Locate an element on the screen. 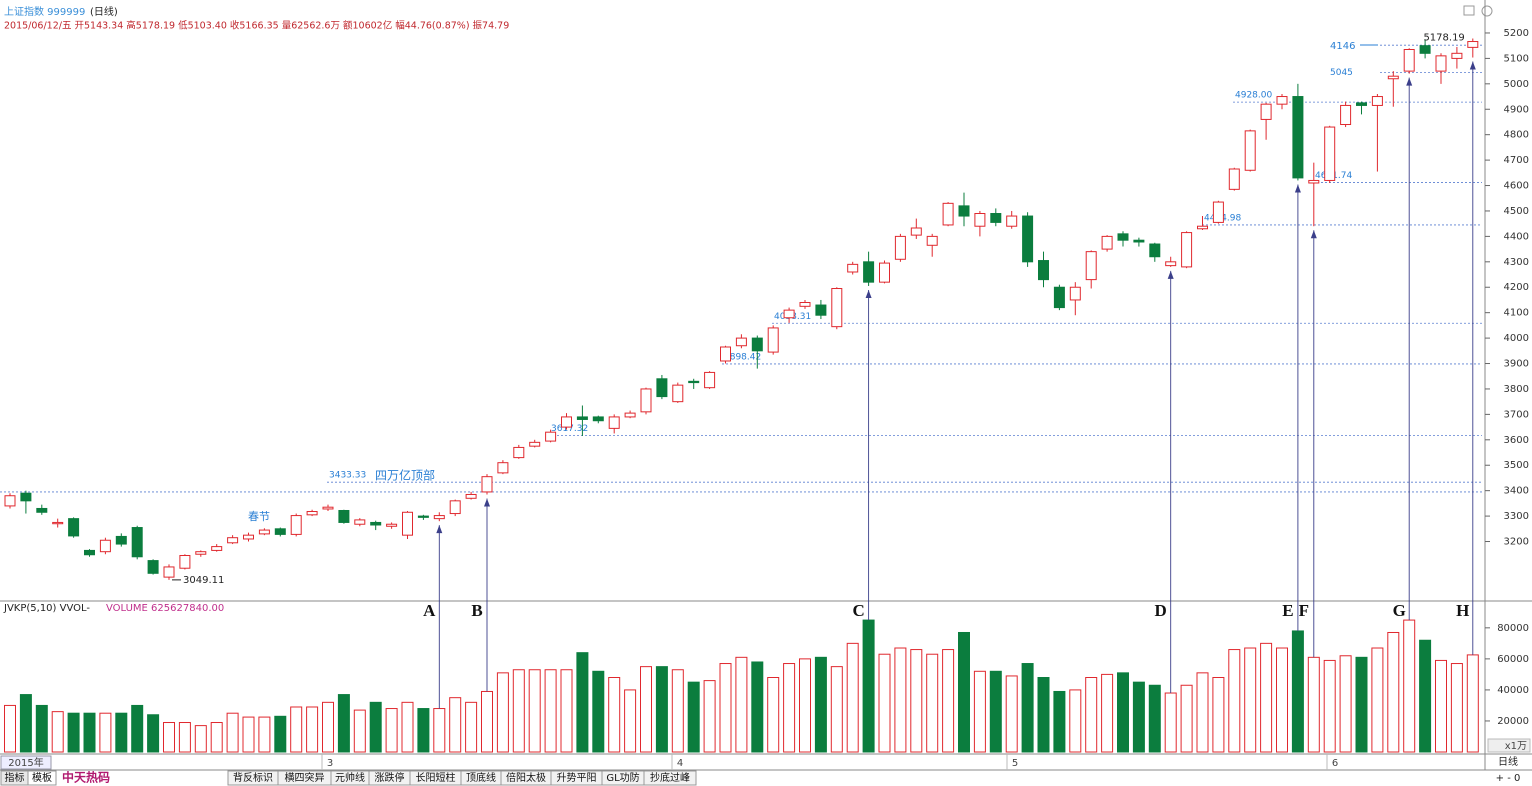 This screenshot has width=1532, height=786. point-label: G is located at coordinates (1399, 610).